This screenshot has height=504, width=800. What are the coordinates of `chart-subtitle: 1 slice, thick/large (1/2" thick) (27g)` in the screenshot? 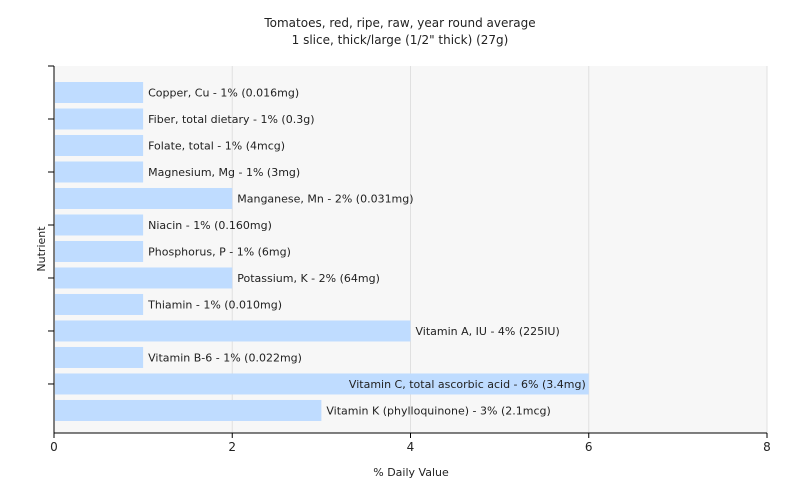 It's located at (400, 40).